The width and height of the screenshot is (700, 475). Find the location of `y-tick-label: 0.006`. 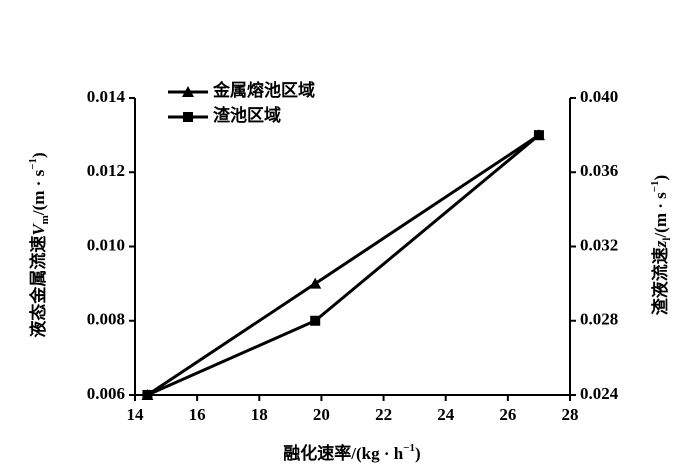

y-tick-label: 0.006 is located at coordinates (106, 393).